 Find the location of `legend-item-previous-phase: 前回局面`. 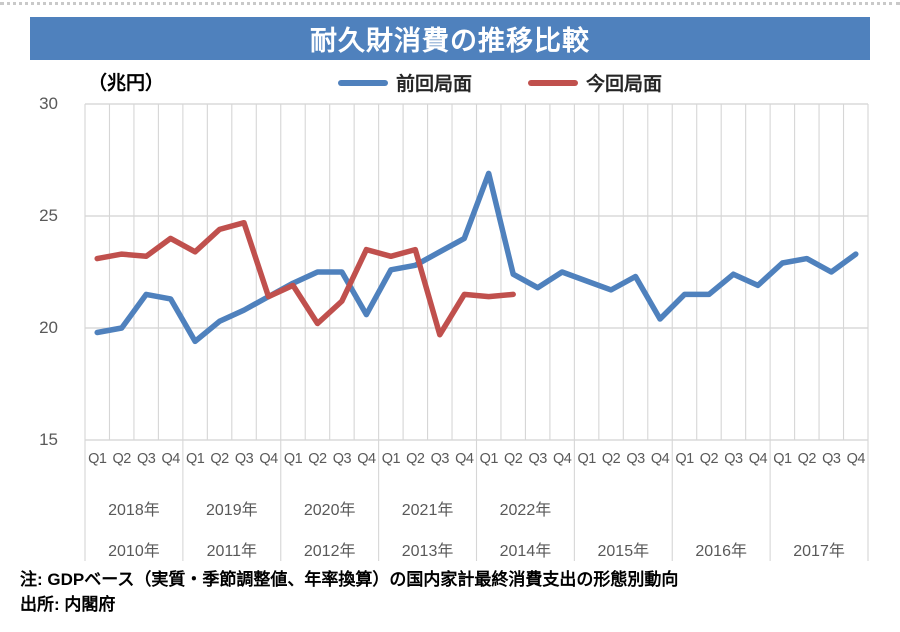

legend-item-previous-phase: 前回局面 is located at coordinates (405, 82).